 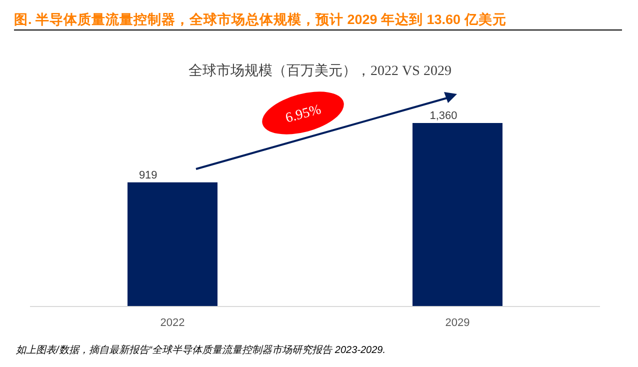 What do you see at coordinates (200, 350) in the screenshot?
I see `text: 如上图表/数据，摘自最新报告“全球半导体质量流量控制器市场研究报告 2023-2029.` at bounding box center [200, 350].